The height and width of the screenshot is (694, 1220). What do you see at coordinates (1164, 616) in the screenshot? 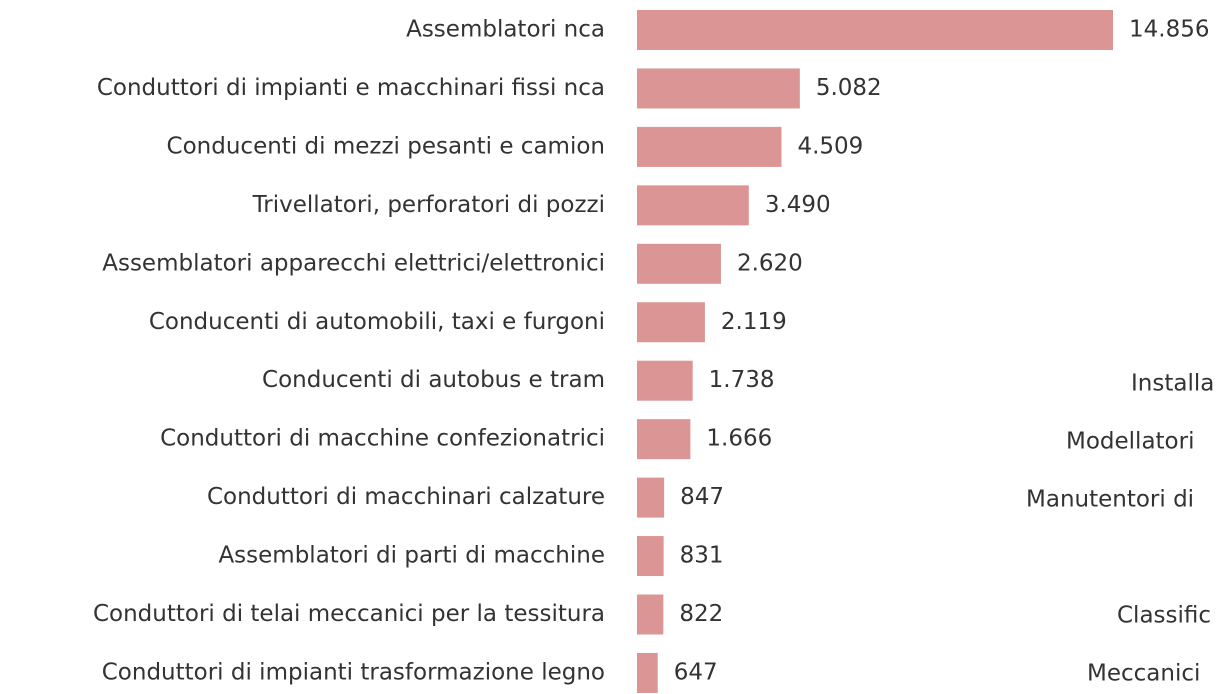
I see `cropped-label: Classific` at bounding box center [1164, 616].